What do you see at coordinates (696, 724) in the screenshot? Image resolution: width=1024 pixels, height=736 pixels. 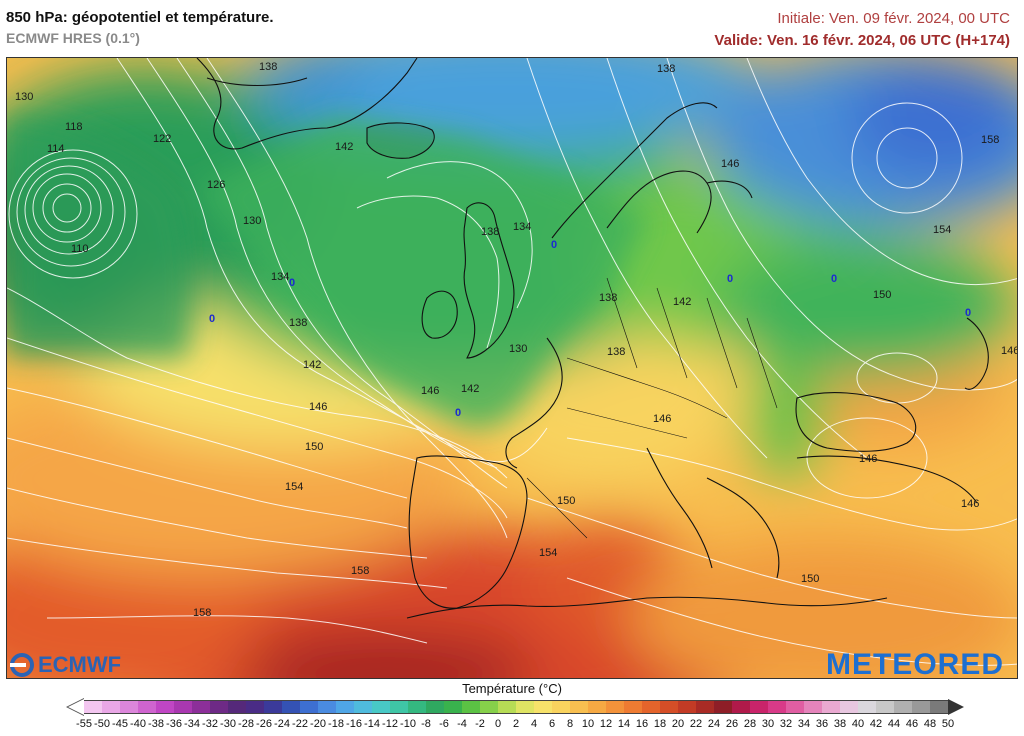 I see `legend-tick-label: 22` at bounding box center [696, 724].